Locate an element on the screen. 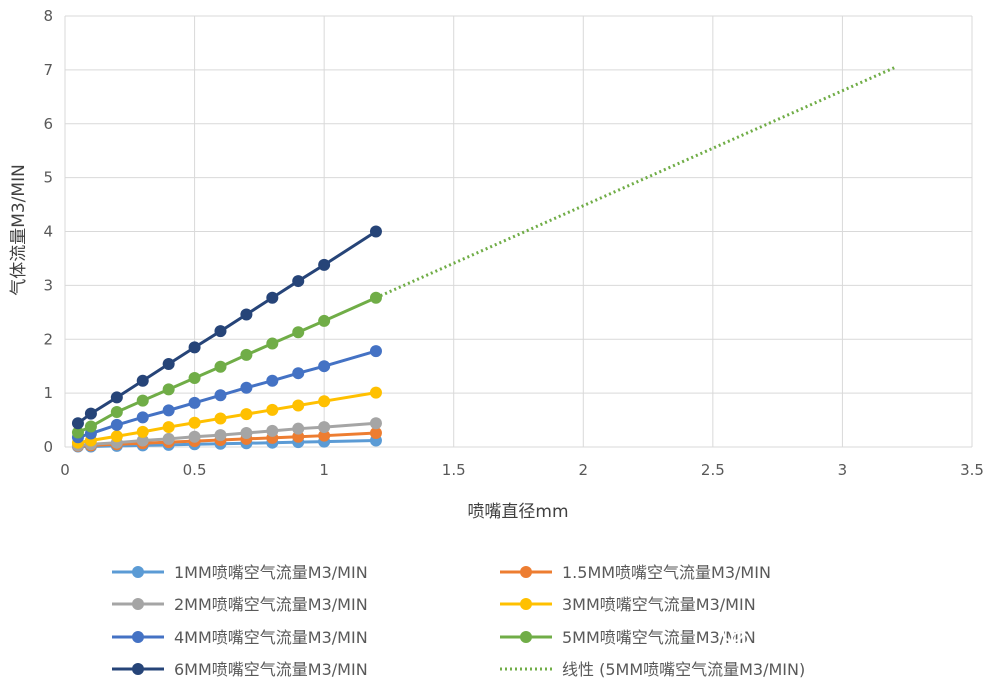 Image resolution: width=988 pixels, height=693 pixels. legend-entry: 1.5MM喷嘴空气流量M3/MIN is located at coordinates (635, 572).